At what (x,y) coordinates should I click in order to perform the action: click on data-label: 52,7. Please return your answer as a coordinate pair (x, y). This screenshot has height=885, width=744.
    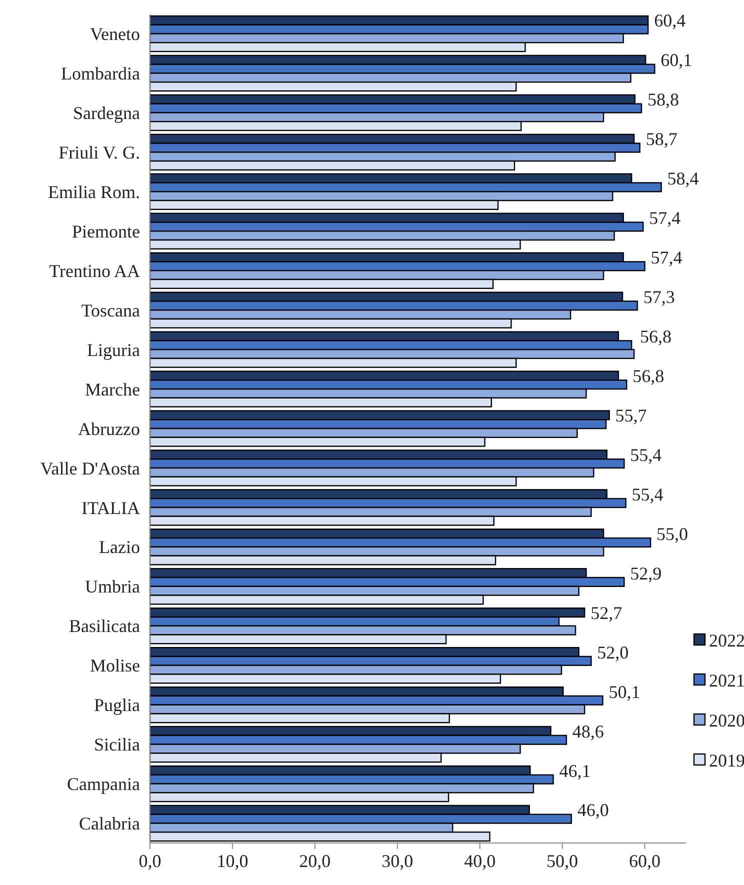
    Looking at the image, I should click on (606, 612).